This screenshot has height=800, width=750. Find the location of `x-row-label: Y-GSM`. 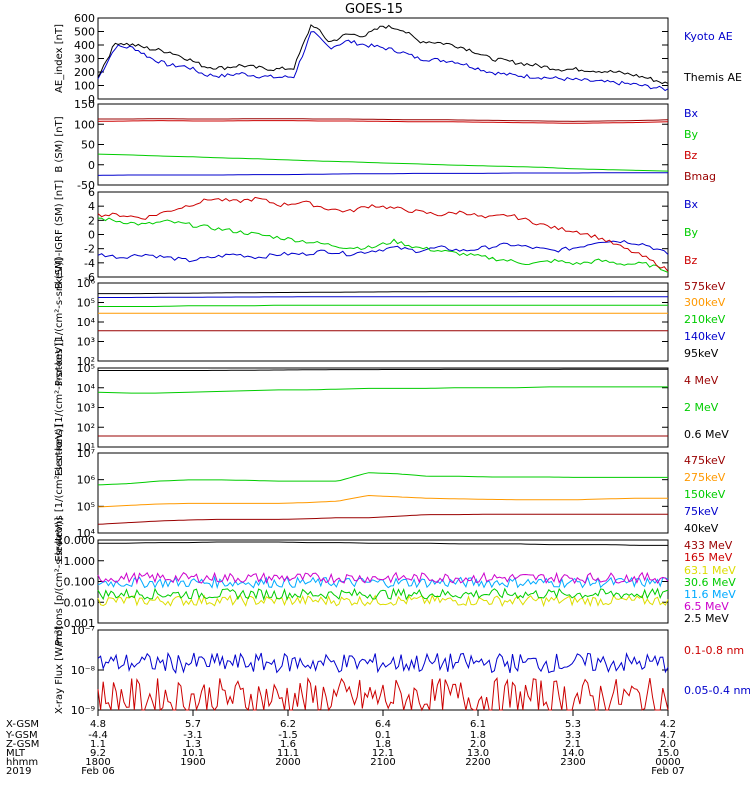

x-row-label: Y-GSM is located at coordinates (21, 735).